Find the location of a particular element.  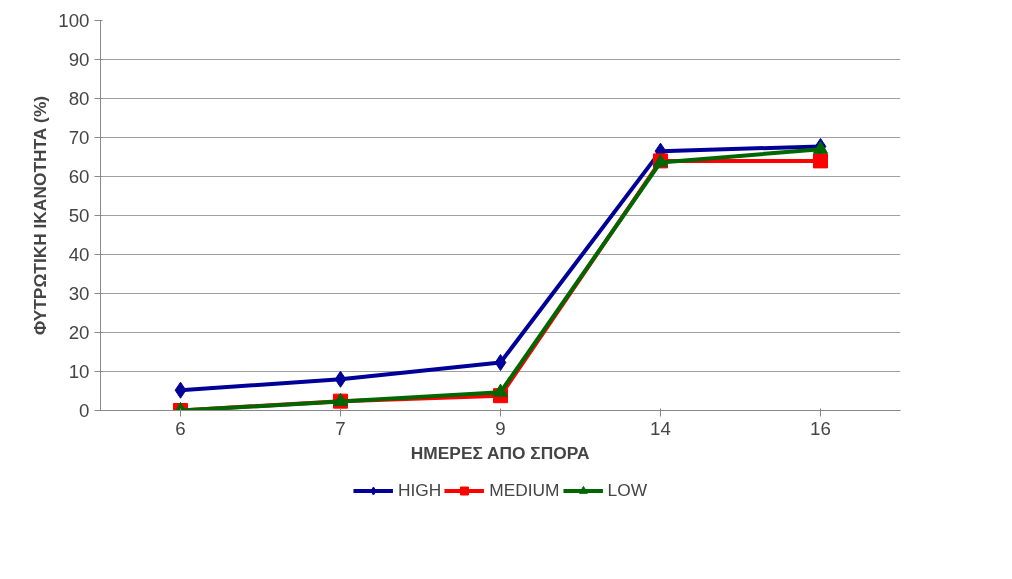

y-tick-label: 30 is located at coordinates (79, 293).